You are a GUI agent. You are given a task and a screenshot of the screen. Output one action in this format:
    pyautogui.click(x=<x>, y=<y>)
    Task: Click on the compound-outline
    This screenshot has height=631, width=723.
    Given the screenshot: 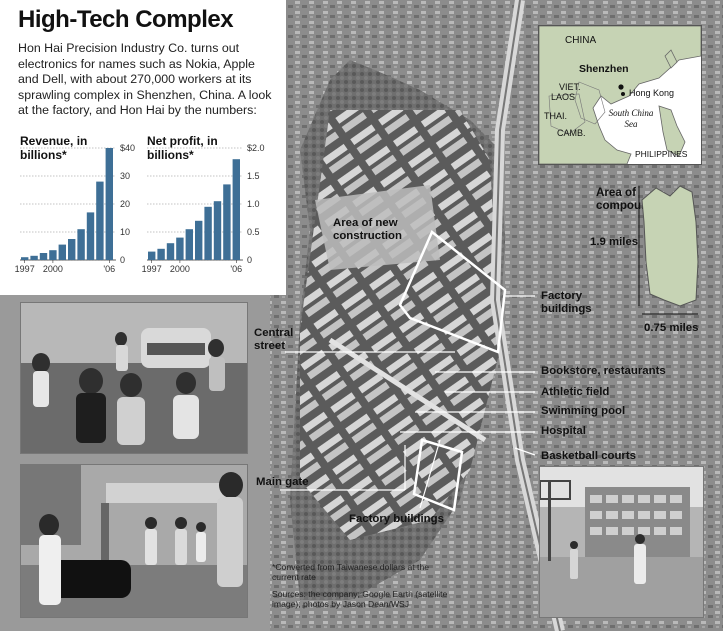 What is the action you would take?
    pyautogui.click(x=668, y=250)
    